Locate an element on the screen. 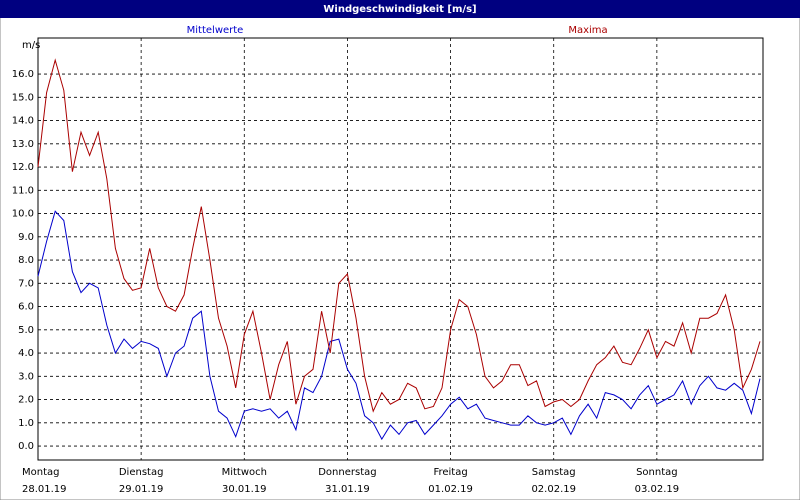  chart-title: Windgeschwindigkeit [m/s] is located at coordinates (399, 9).